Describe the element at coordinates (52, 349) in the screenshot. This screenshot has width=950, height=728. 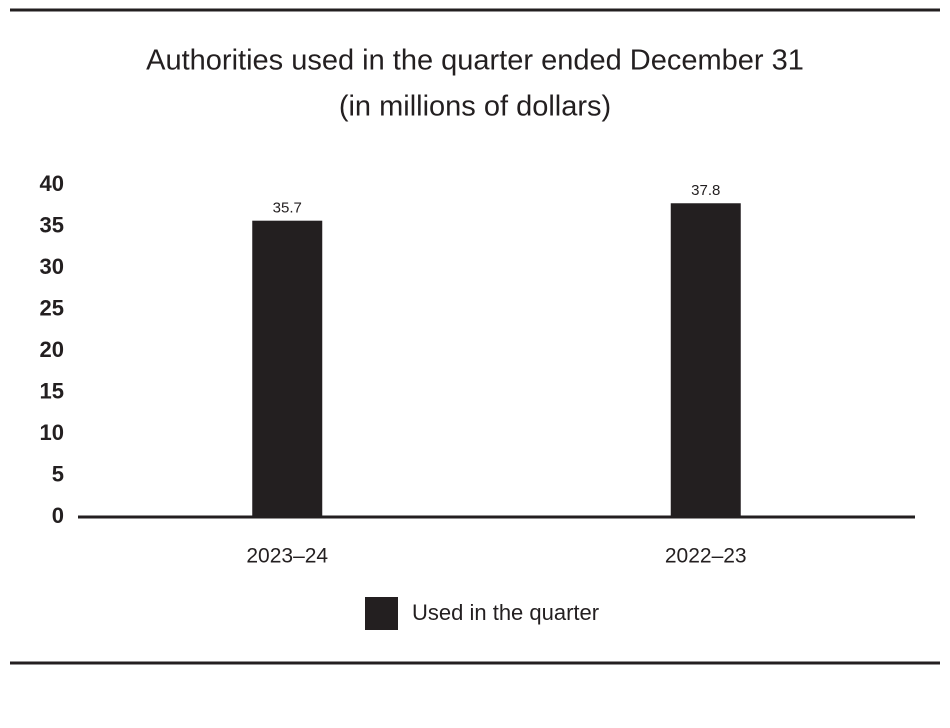
I see `y-tick-label: 20` at that location.